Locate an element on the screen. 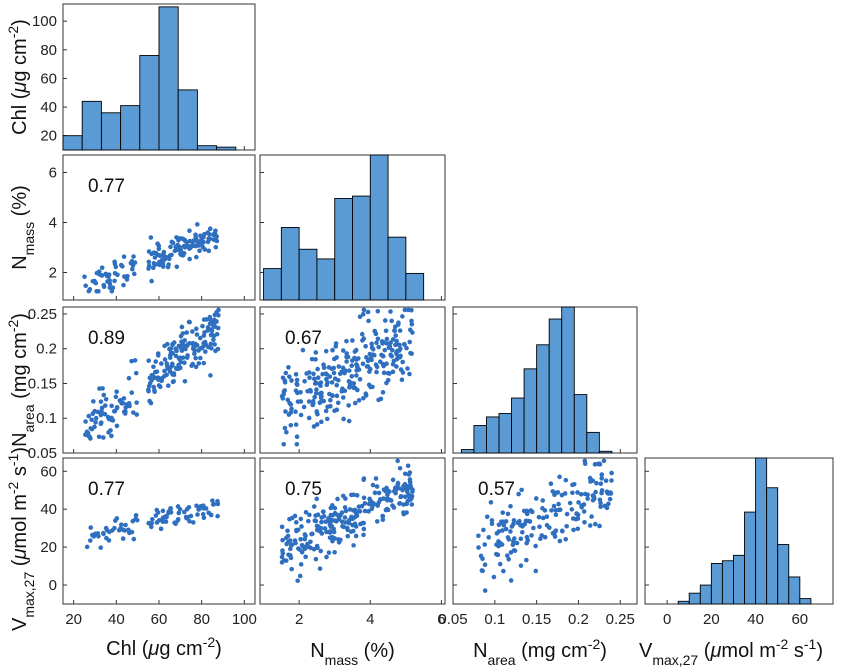 This screenshot has width=850, height=668. x-tick-label-chl: 100 is located at coordinates (244, 619).